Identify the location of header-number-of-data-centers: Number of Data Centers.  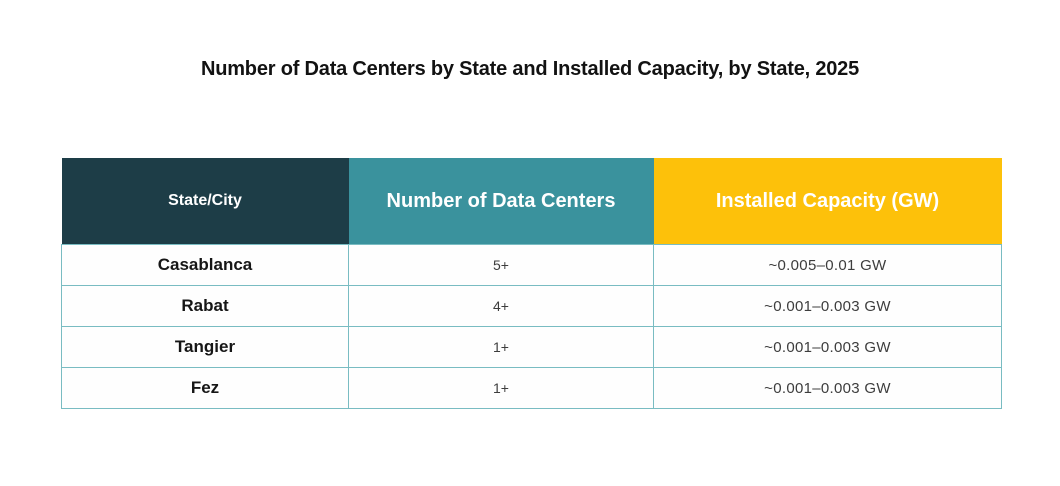
(501, 201).